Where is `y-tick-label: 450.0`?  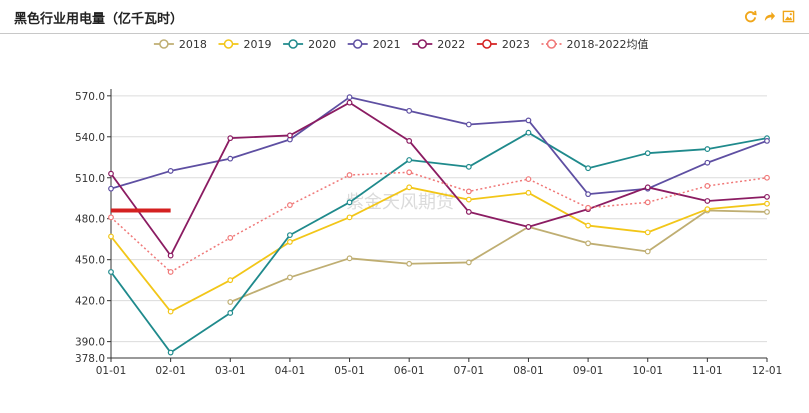
y-tick-label: 450.0 is located at coordinates (90, 261).